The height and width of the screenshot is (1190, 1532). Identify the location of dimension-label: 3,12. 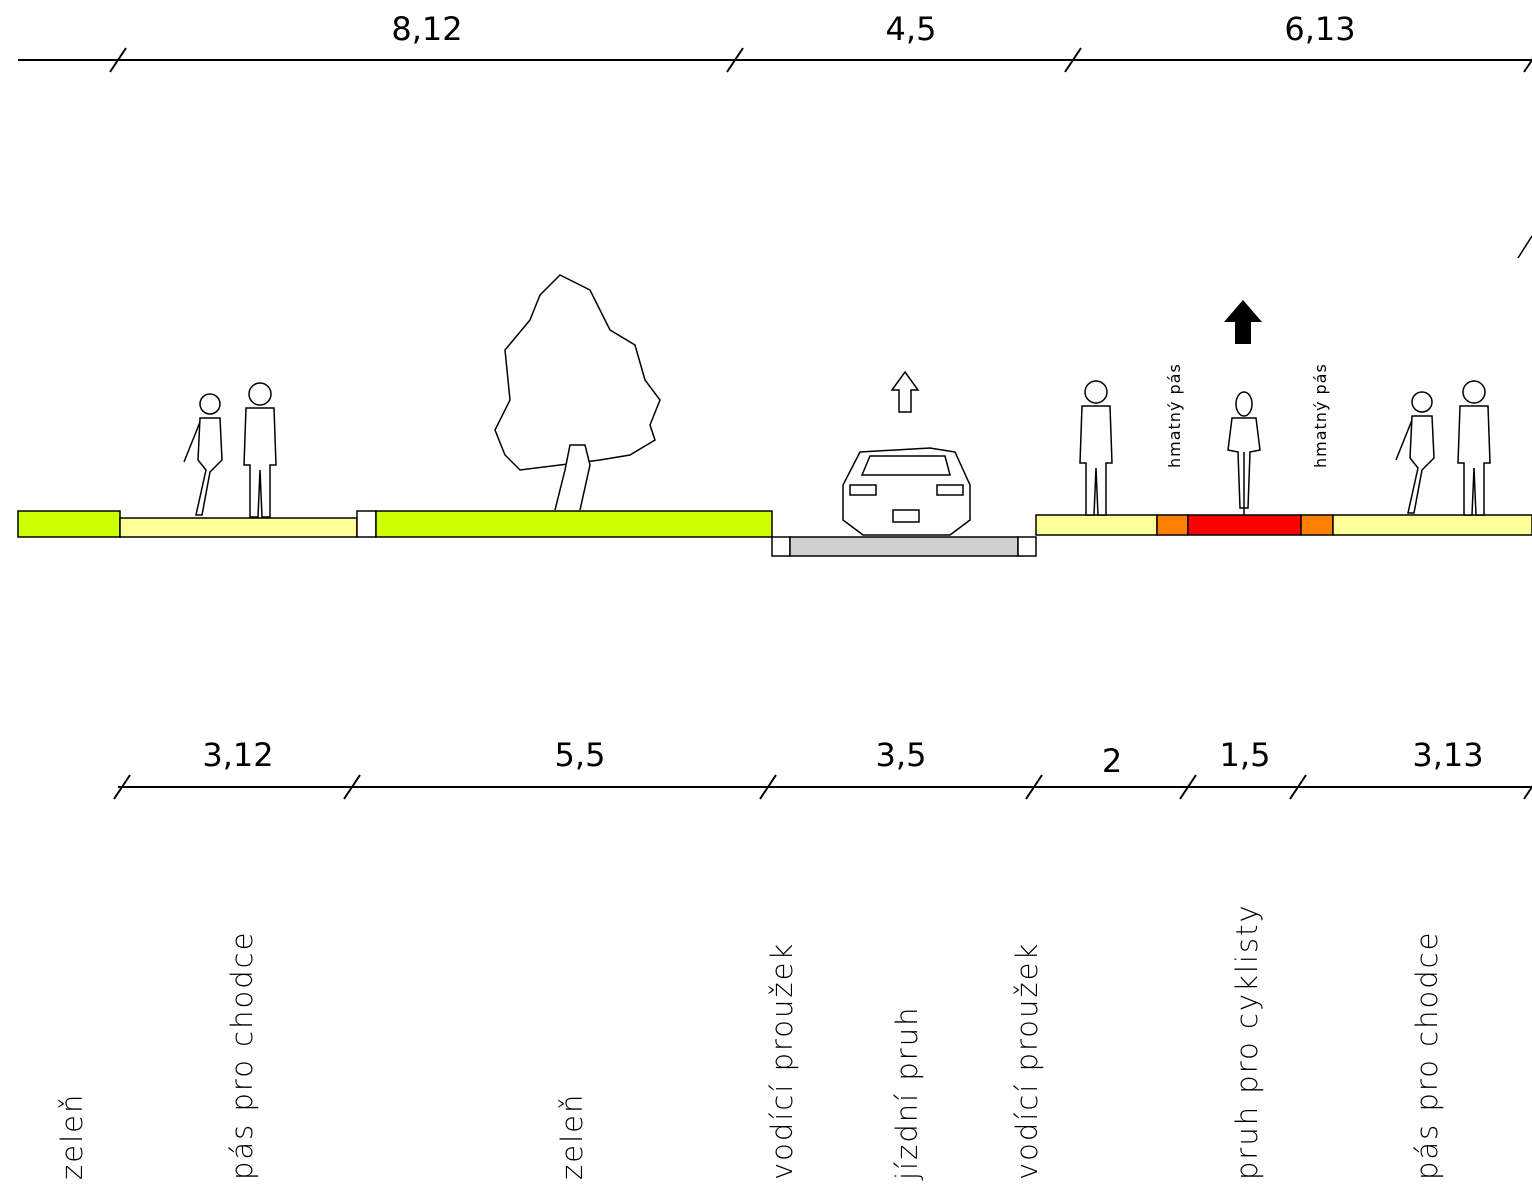
(237, 755).